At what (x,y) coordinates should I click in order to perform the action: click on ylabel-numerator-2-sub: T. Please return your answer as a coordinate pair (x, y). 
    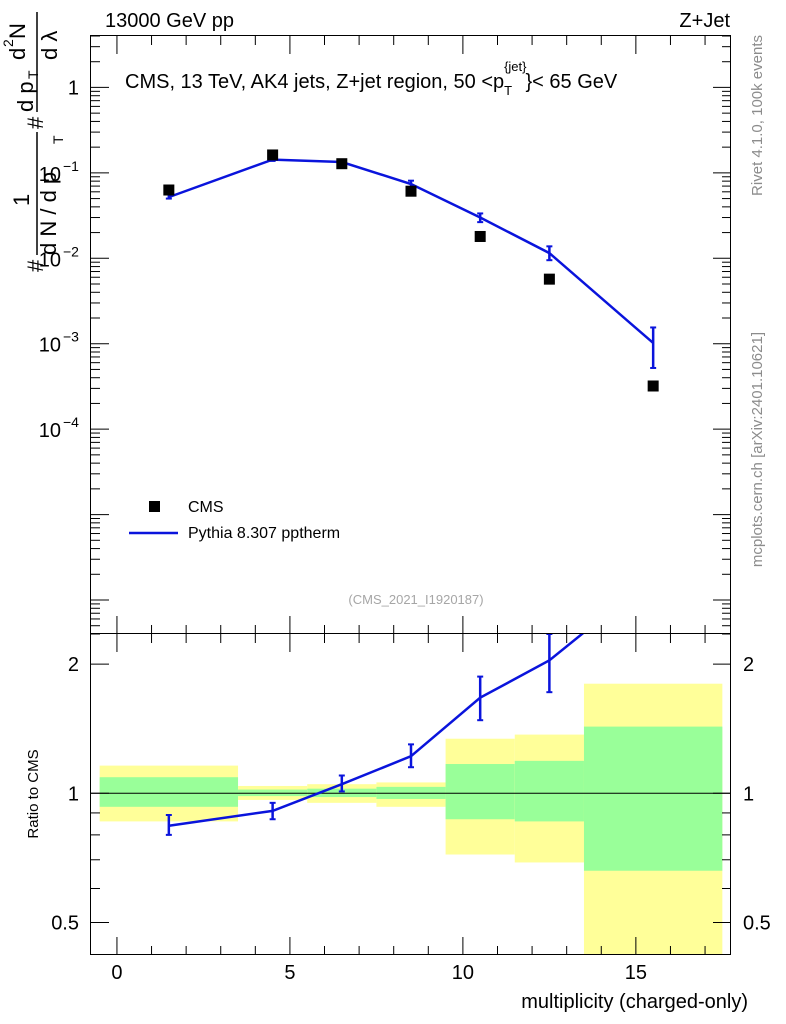
    Looking at the image, I should click on (33, 74).